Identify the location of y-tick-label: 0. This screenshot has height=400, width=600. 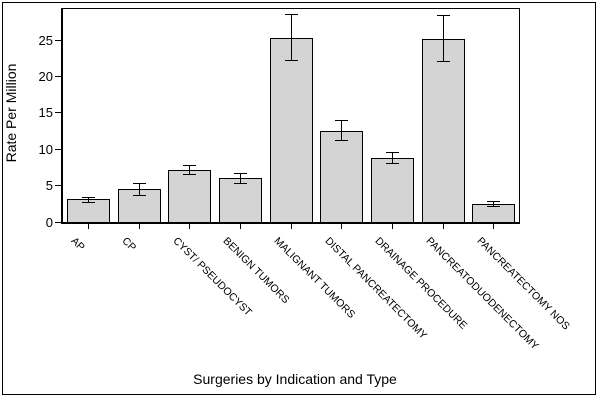
(49, 222).